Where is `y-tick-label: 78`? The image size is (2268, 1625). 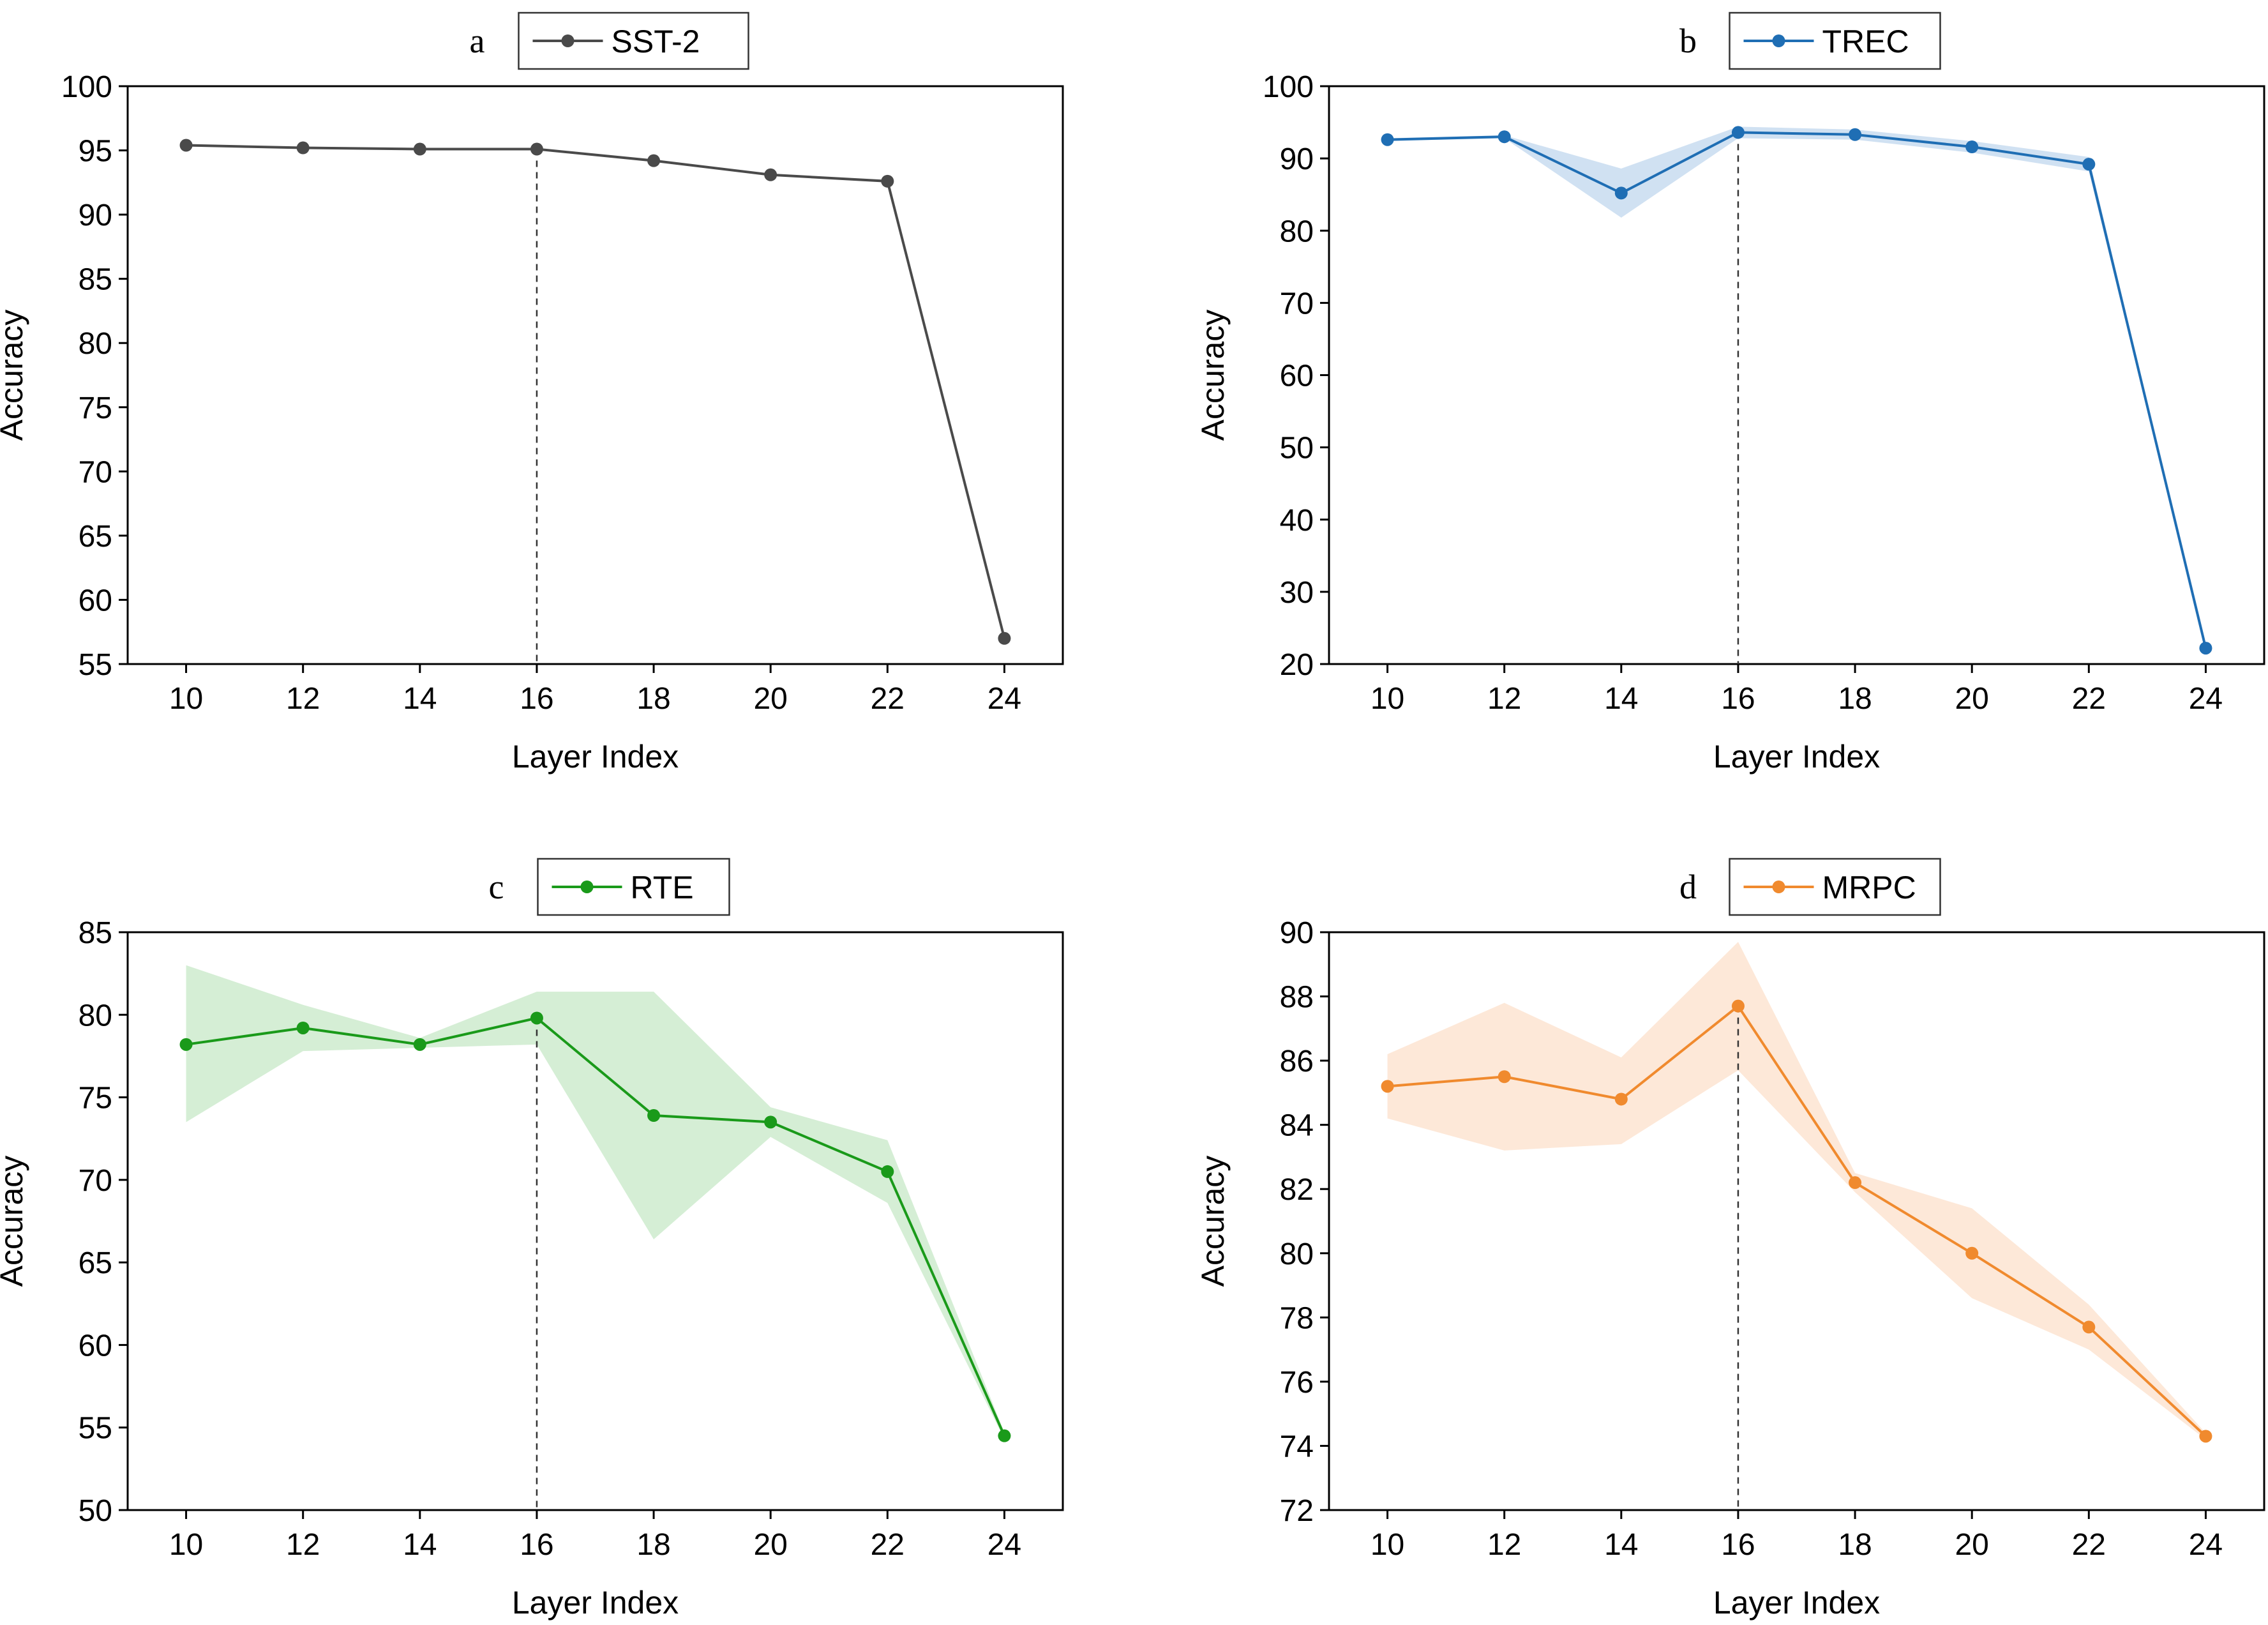
y-tick-label: 78 is located at coordinates (1297, 1318).